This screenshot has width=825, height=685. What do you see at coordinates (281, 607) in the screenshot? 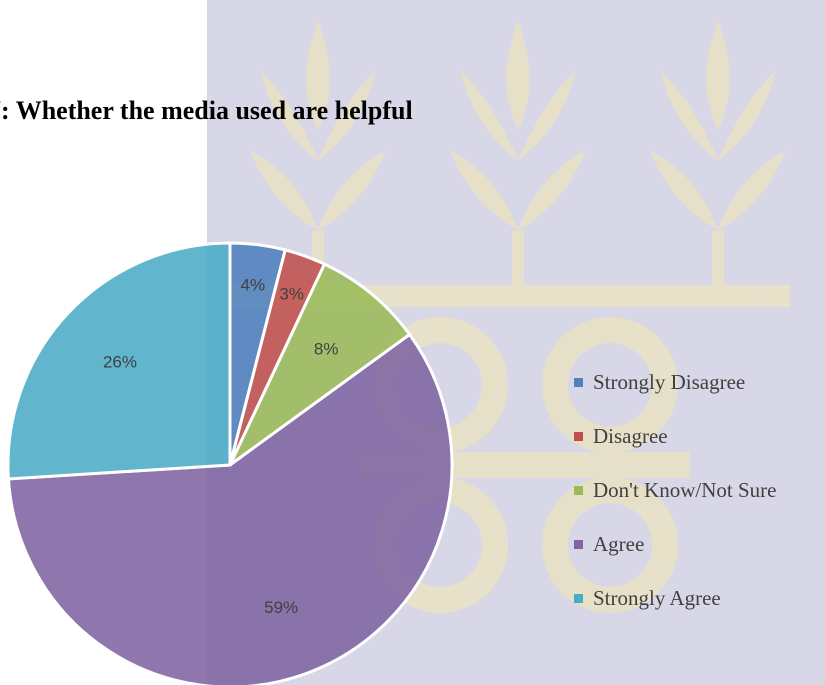
I see `slice-label-agree: 59%` at bounding box center [281, 607].